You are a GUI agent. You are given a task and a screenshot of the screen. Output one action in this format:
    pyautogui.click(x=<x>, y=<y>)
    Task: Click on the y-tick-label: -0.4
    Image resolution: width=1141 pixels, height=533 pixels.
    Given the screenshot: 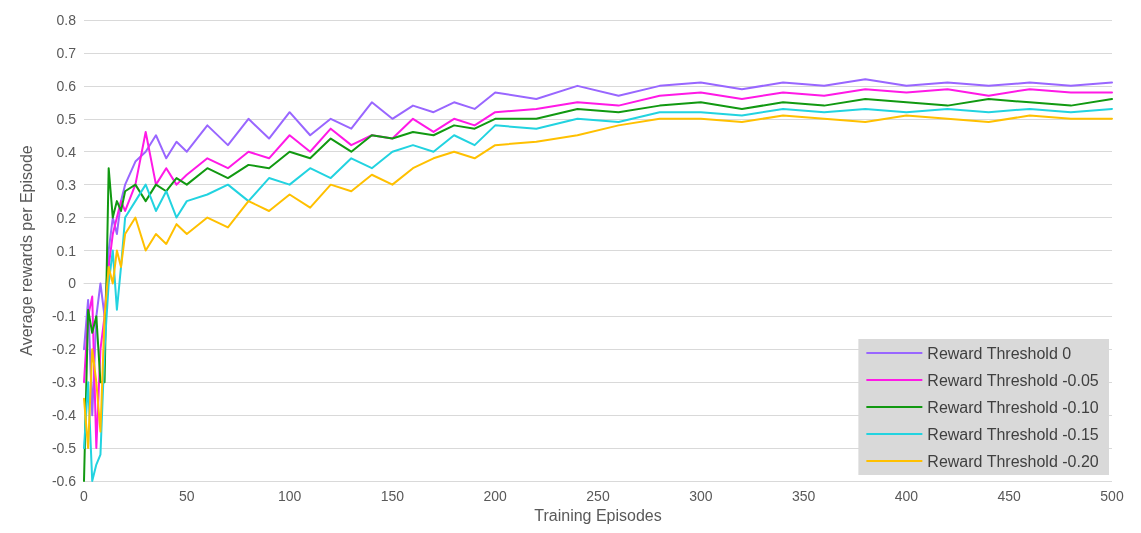 What is the action you would take?
    pyautogui.click(x=64, y=415)
    